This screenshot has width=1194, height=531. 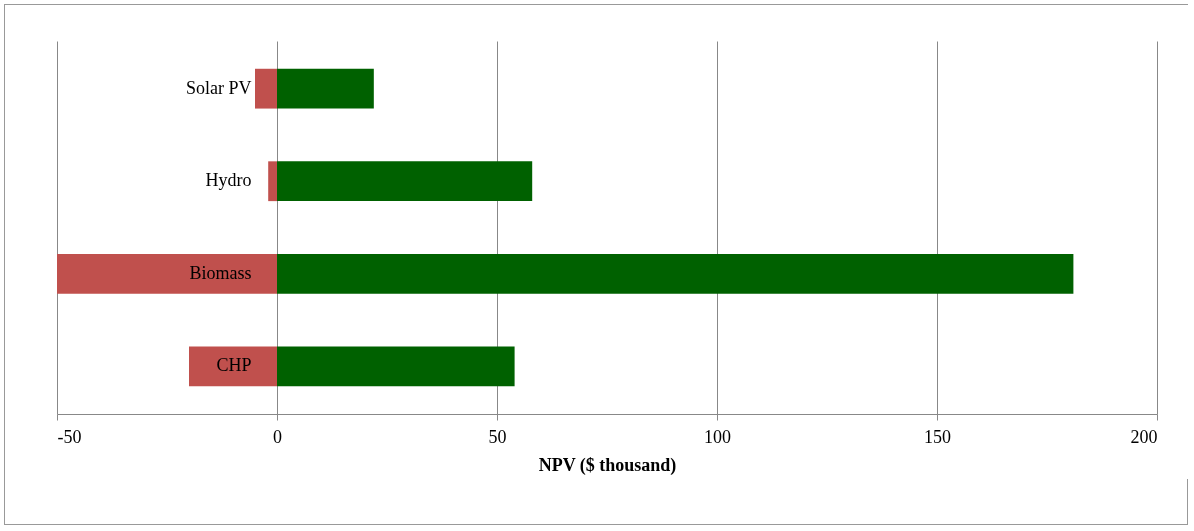 I want to click on y-tick-label: Hydro, so click(x=228, y=180).